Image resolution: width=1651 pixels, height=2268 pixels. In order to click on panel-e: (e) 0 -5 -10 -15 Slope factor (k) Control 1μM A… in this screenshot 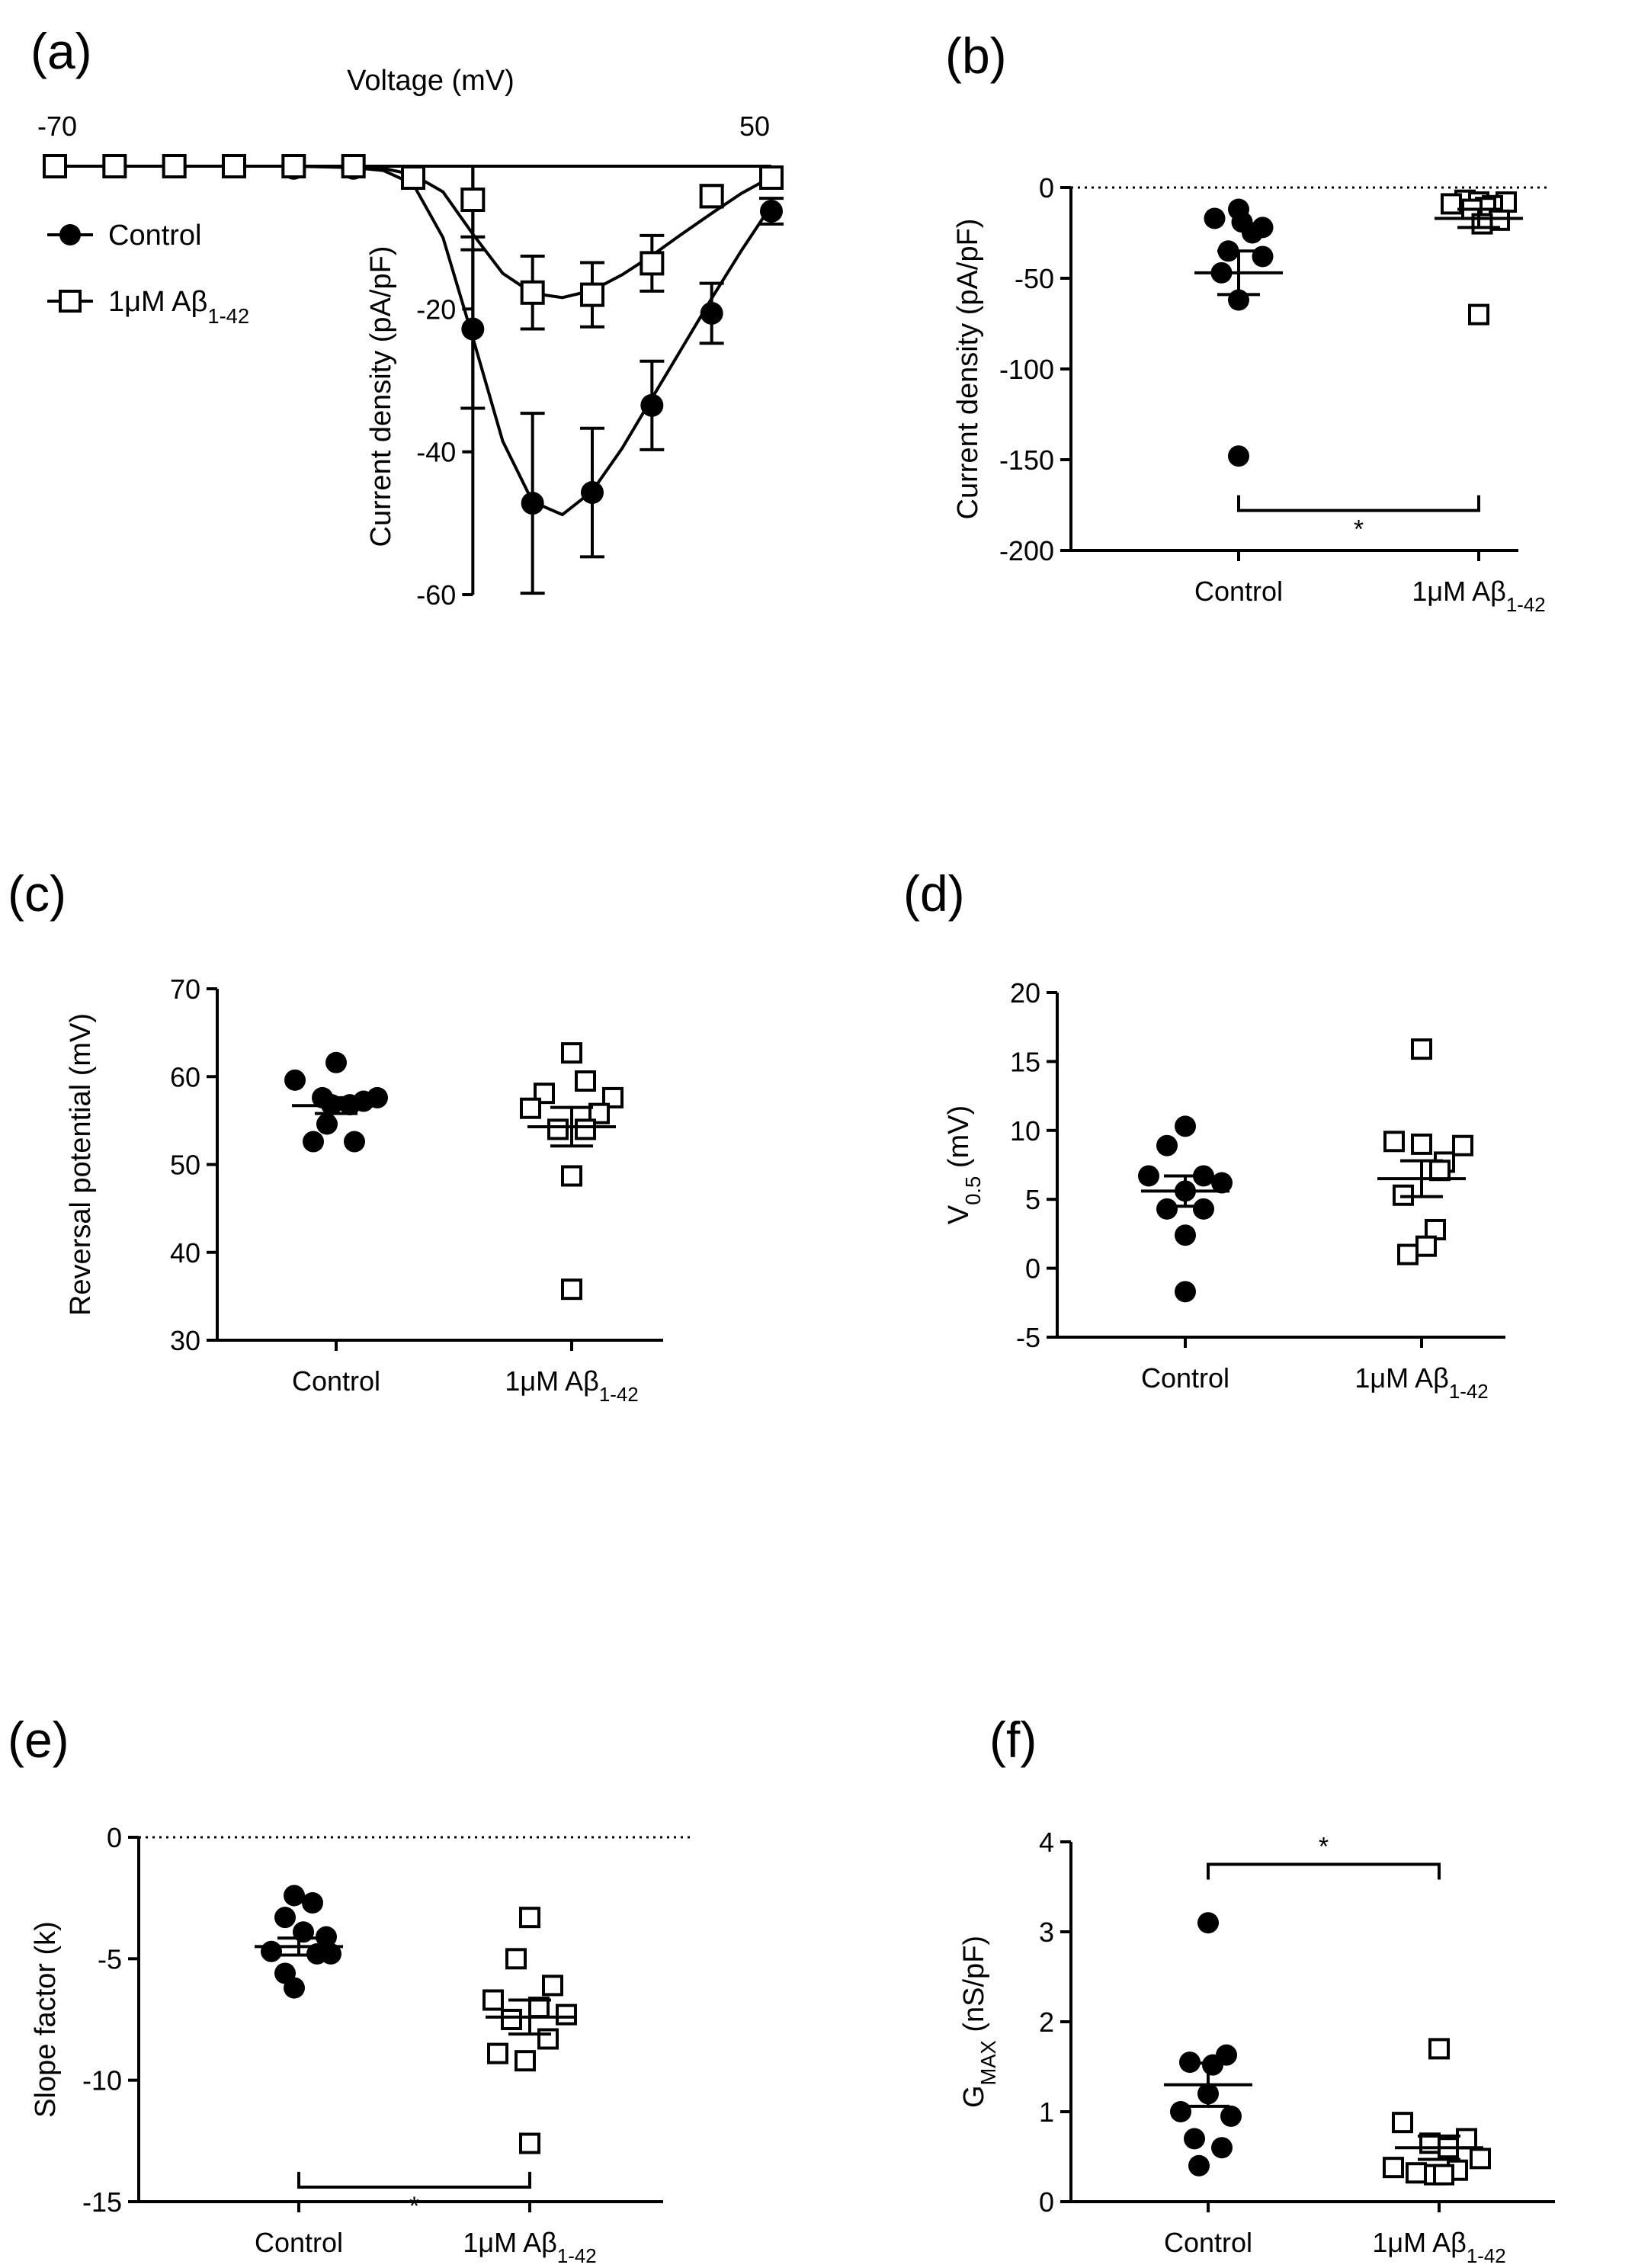, I will do `click(351, 1989)`.